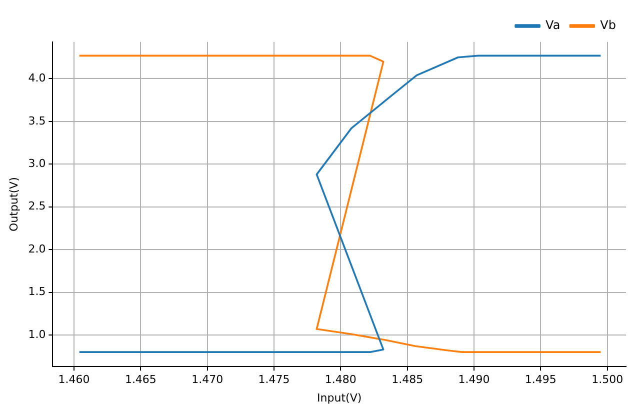 Image resolution: width=640 pixels, height=409 pixels. I want to click on x-tick-label: 1.485, so click(408, 379).